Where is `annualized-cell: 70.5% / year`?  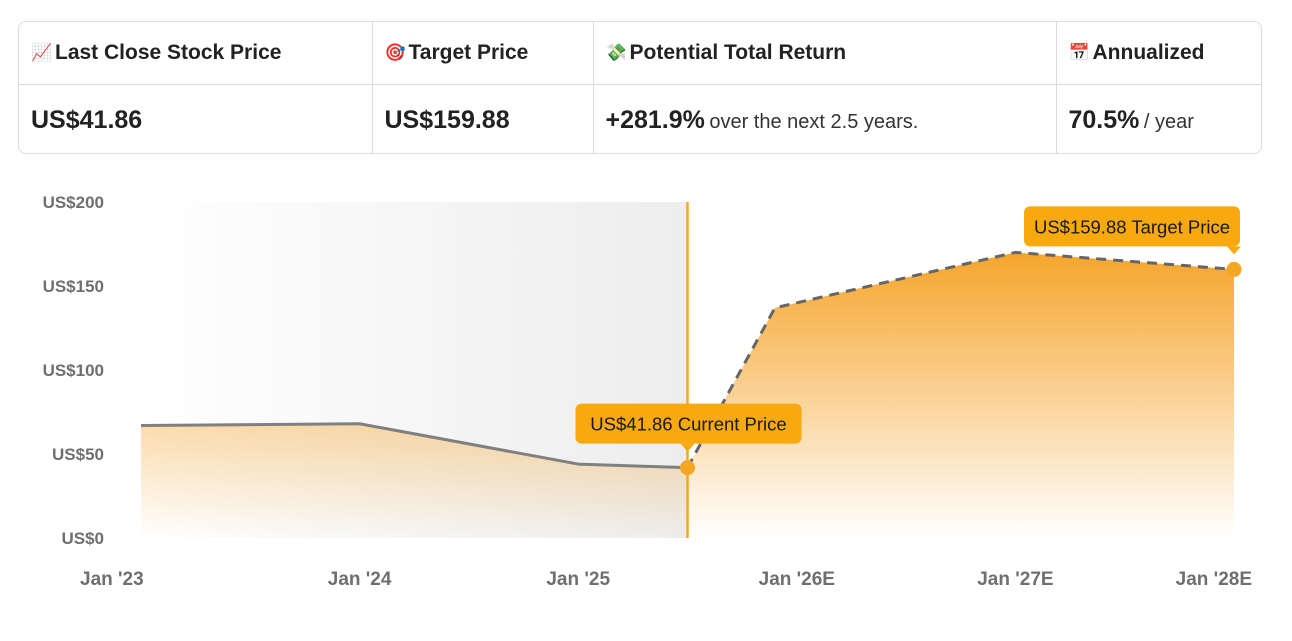
annualized-cell: 70.5% / year is located at coordinates (1158, 119).